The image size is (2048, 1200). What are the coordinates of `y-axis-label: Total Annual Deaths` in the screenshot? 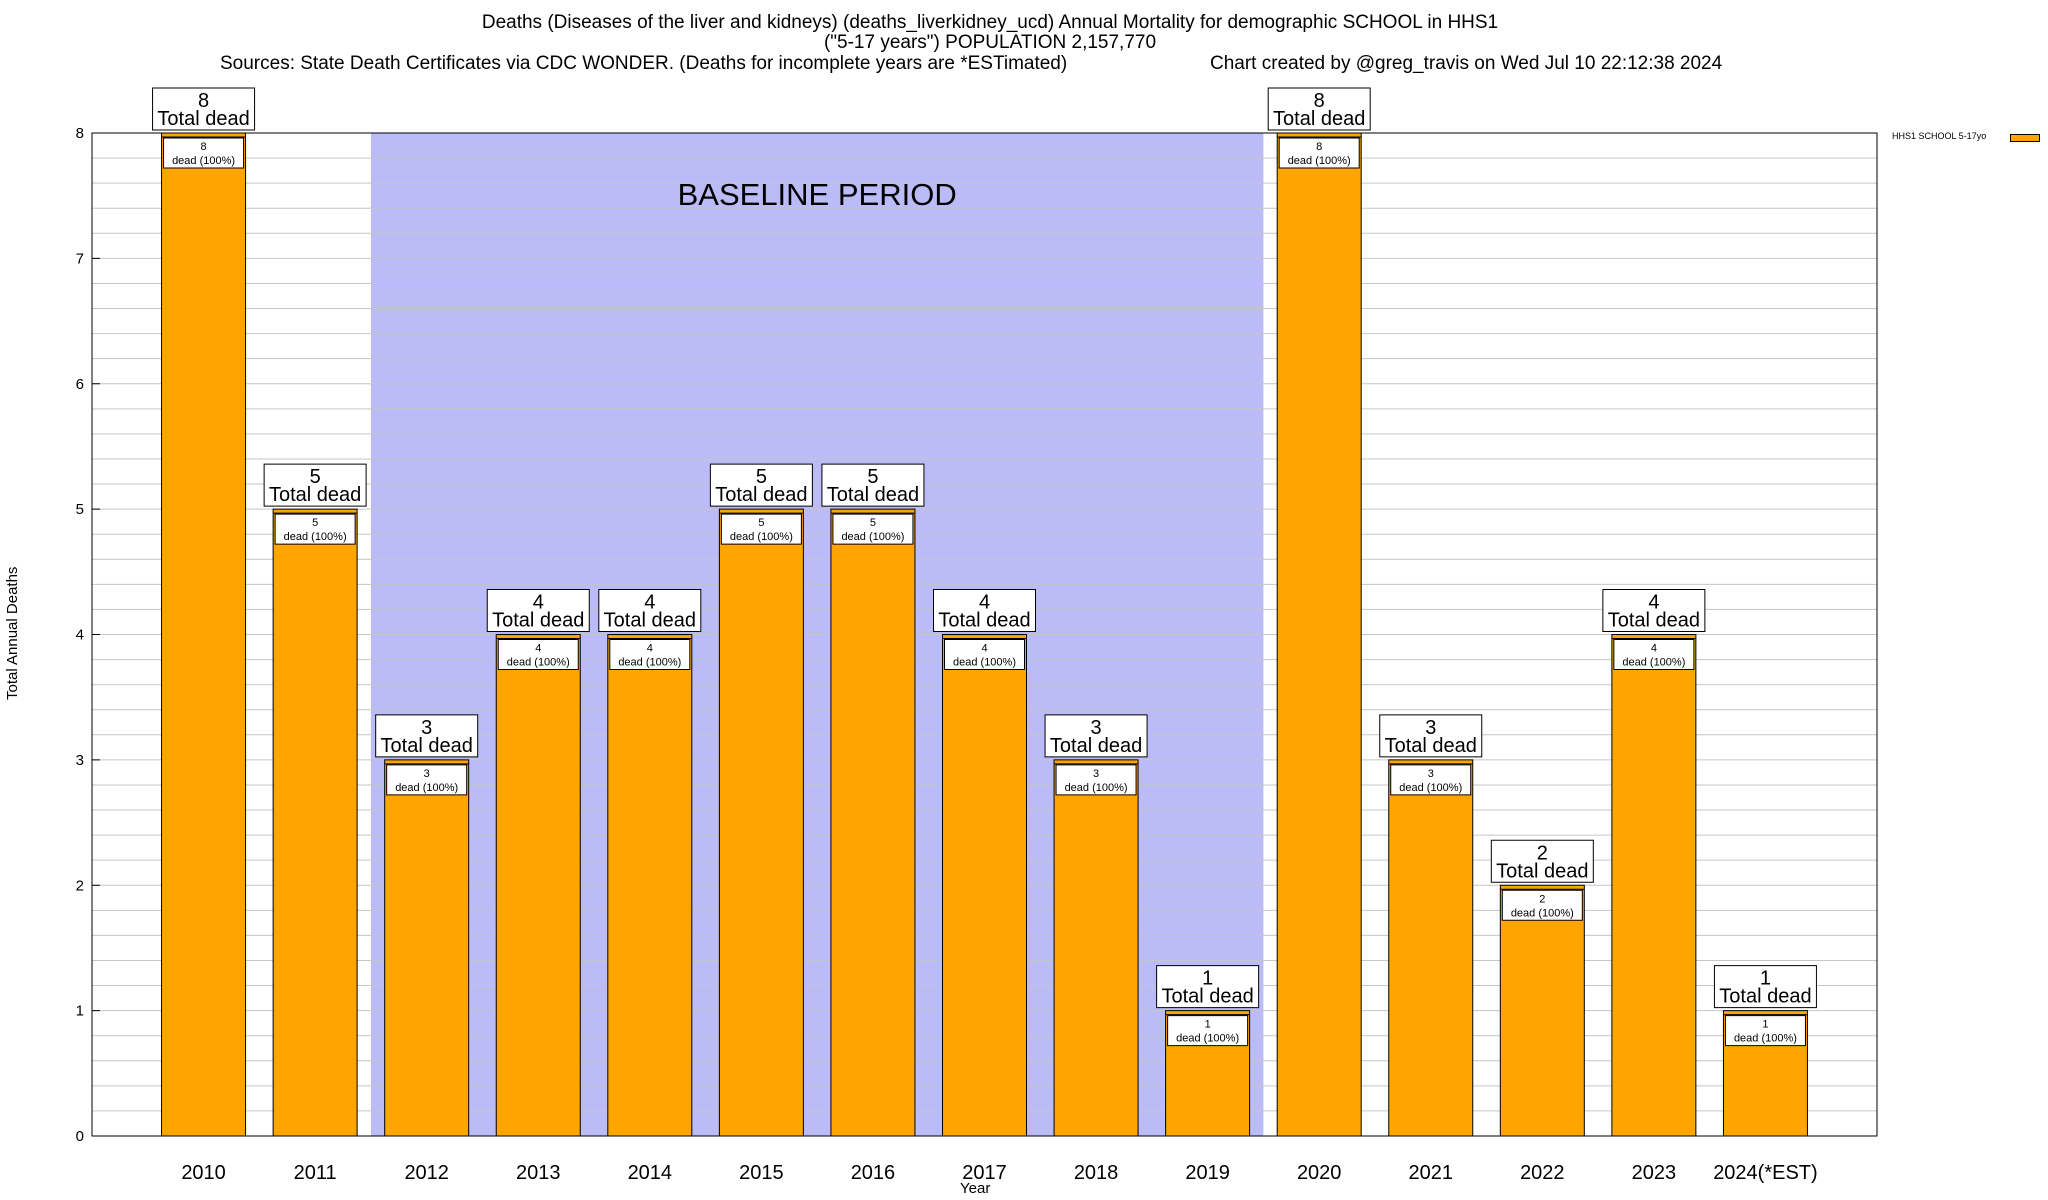 It's located at (12, 633).